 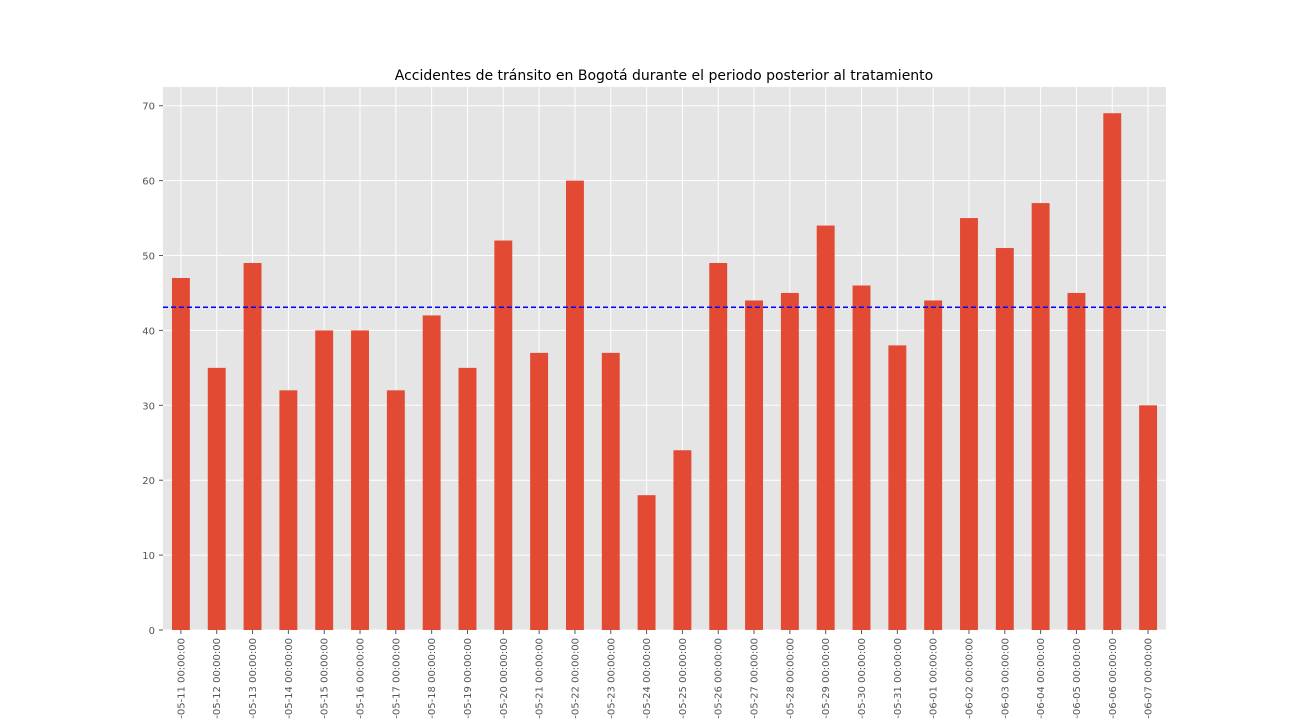 I want to click on x-tick-label: -06-01 00:00:00, so click(x=934, y=678).